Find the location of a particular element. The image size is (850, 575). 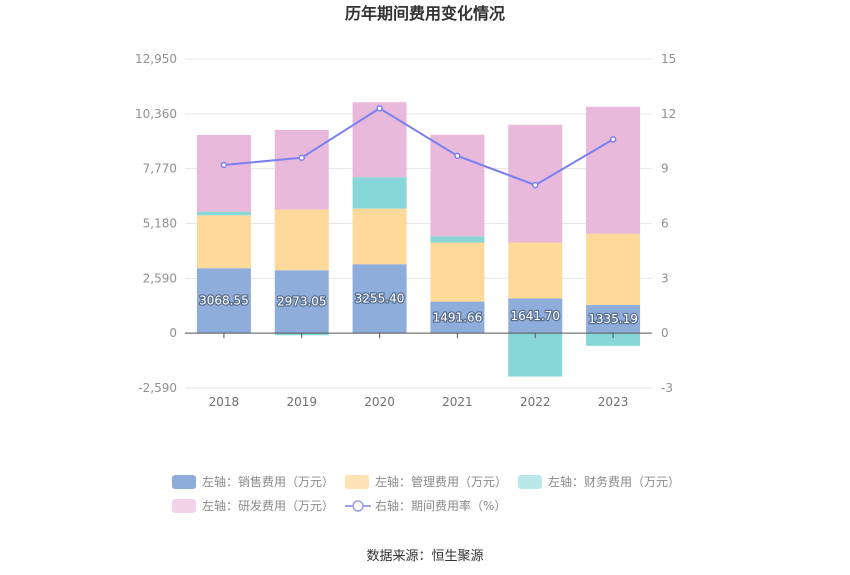

x-tick-label: 2022 is located at coordinates (535, 402).